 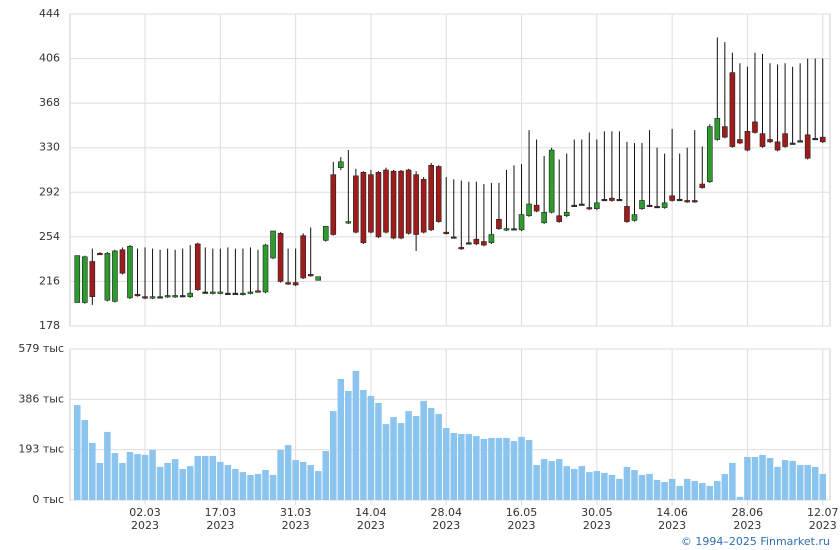 What do you see at coordinates (822, 519) in the screenshot?
I see `x-tick-label: 12.07 2023` at bounding box center [822, 519].